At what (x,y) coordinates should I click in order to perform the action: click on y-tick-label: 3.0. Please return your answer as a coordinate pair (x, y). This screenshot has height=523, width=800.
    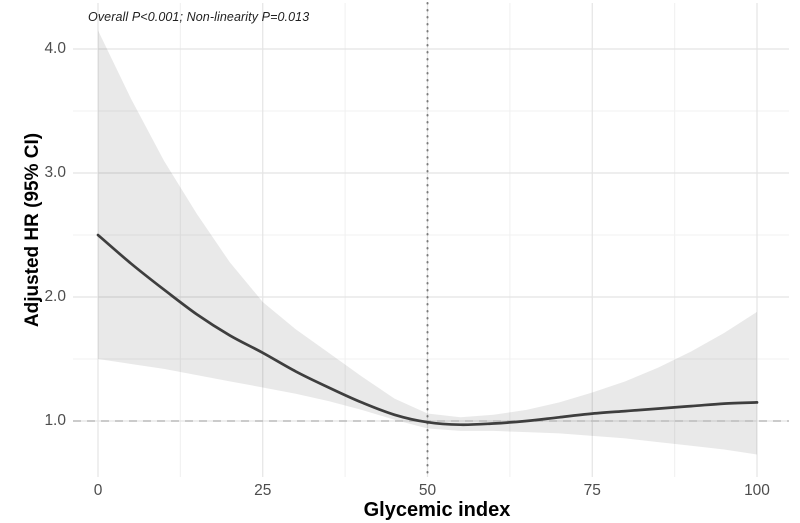
    Looking at the image, I should click on (55, 172).